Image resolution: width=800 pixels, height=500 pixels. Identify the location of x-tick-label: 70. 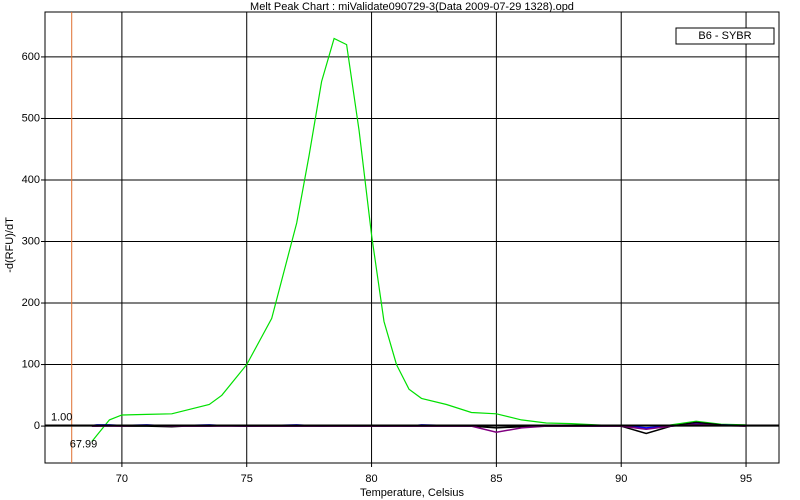
(122, 479).